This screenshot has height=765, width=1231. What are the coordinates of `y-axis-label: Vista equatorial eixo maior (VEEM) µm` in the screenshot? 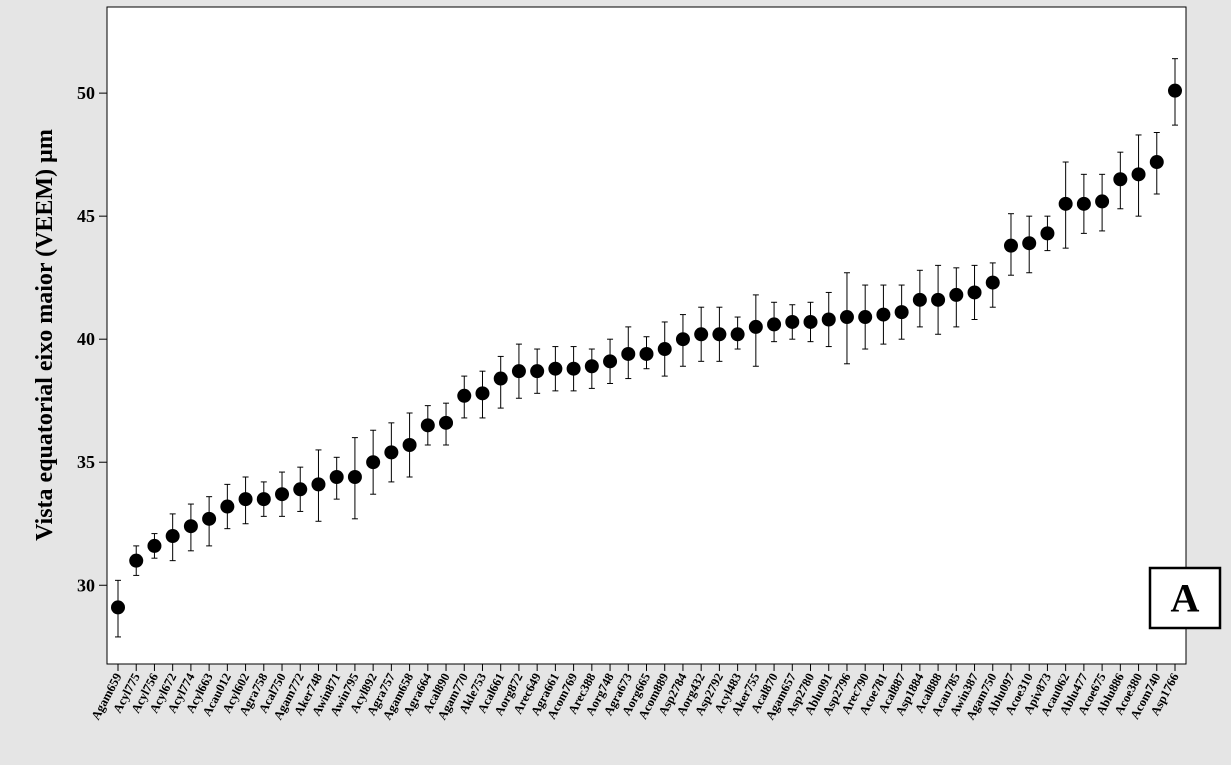 It's located at (45, 335).